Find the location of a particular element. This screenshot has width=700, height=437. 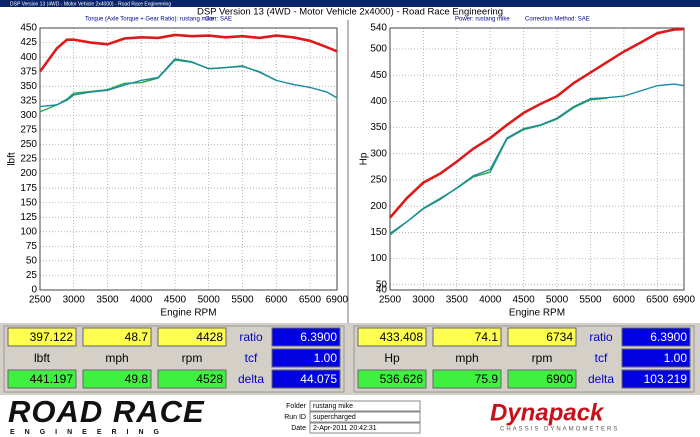

readout-value: 44.075 is located at coordinates (318, 379).